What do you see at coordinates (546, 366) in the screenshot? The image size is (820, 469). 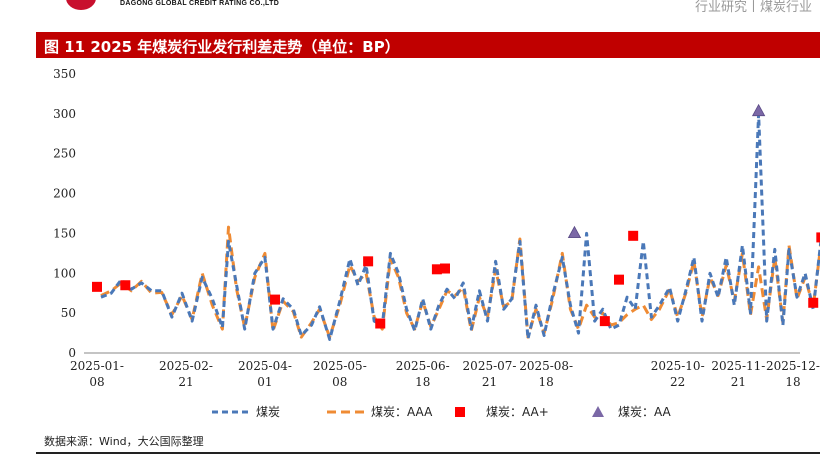 I see `x-tick-label-6: 2025-08-` at bounding box center [546, 366].